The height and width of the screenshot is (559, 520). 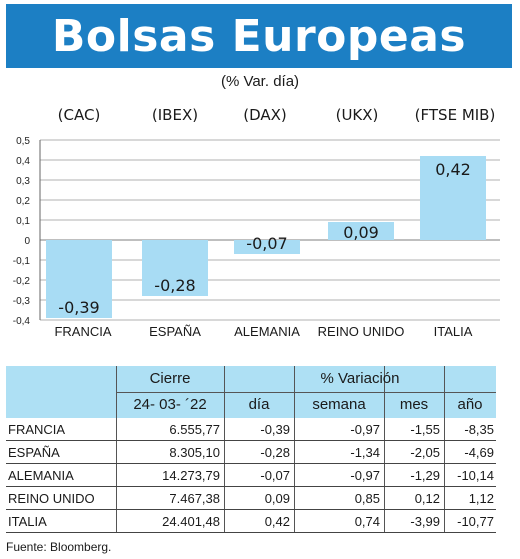 I want to click on title-banner: Bolsas Europeas, so click(x=259, y=36).